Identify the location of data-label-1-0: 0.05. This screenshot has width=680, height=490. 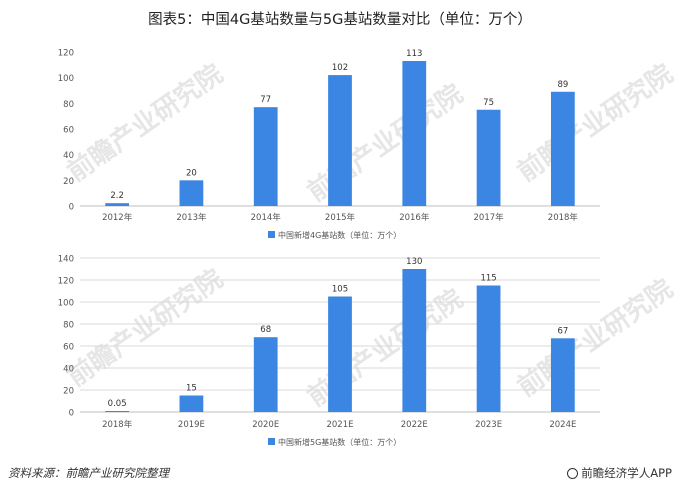
(117, 404).